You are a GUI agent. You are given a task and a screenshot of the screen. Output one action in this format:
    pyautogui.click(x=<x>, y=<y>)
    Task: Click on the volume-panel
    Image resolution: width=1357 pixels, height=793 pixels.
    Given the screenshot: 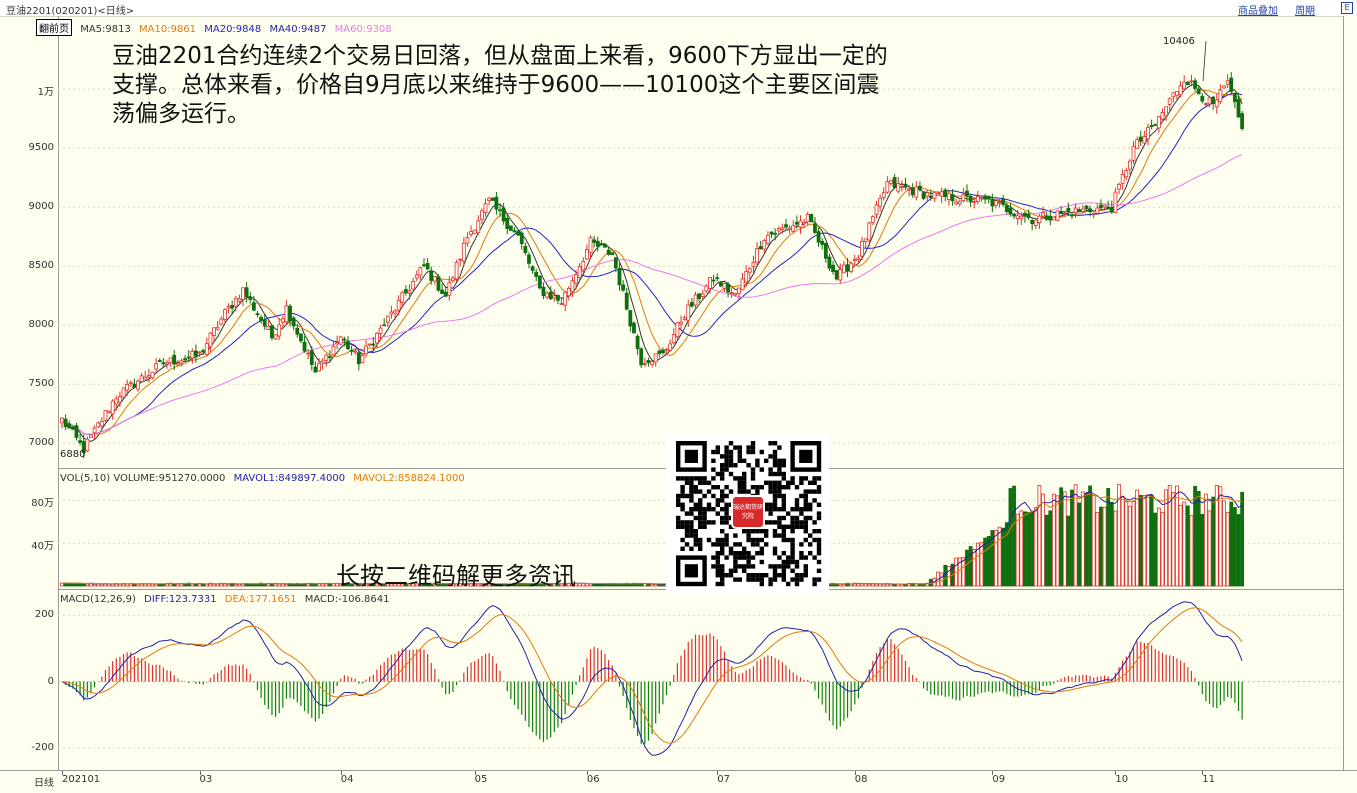 What is the action you would take?
    pyautogui.click(x=700, y=529)
    